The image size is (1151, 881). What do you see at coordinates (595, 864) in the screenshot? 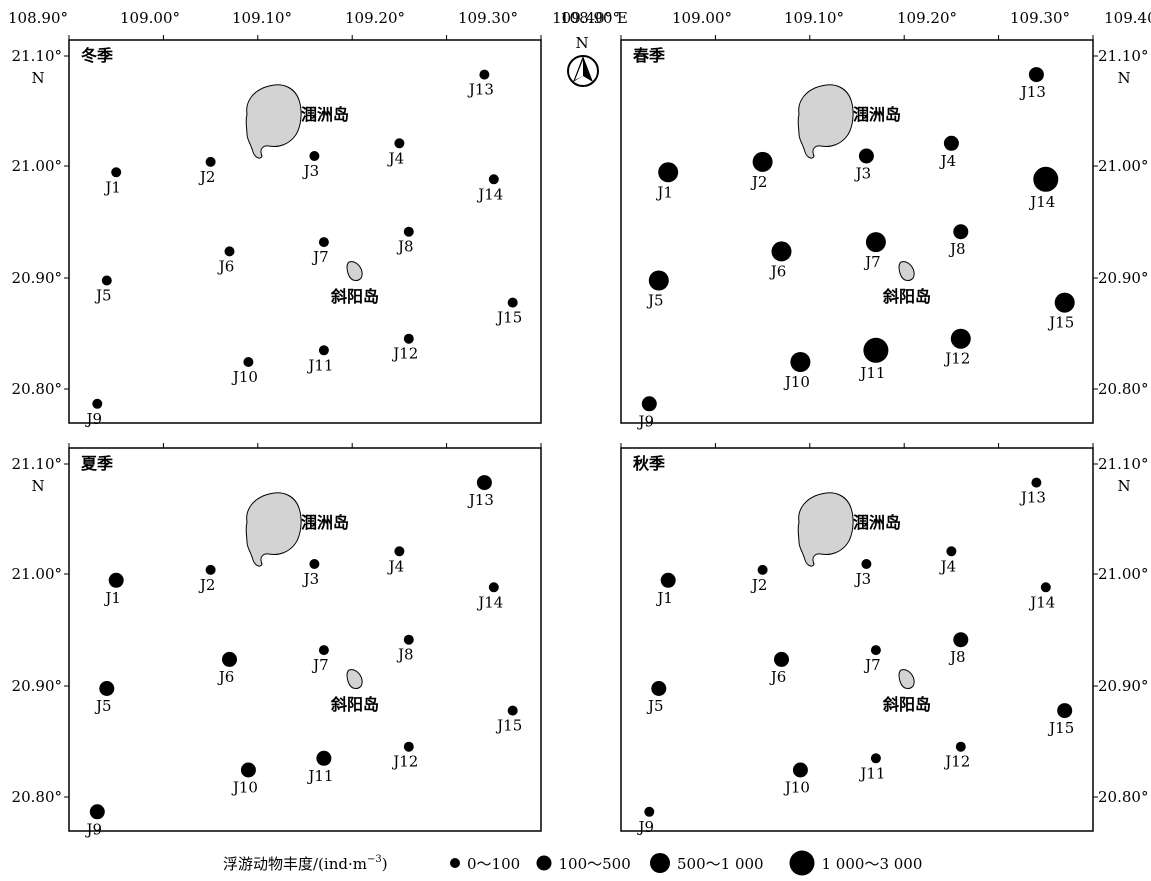
I see `legend-item-label: 100～500` at bounding box center [595, 864].